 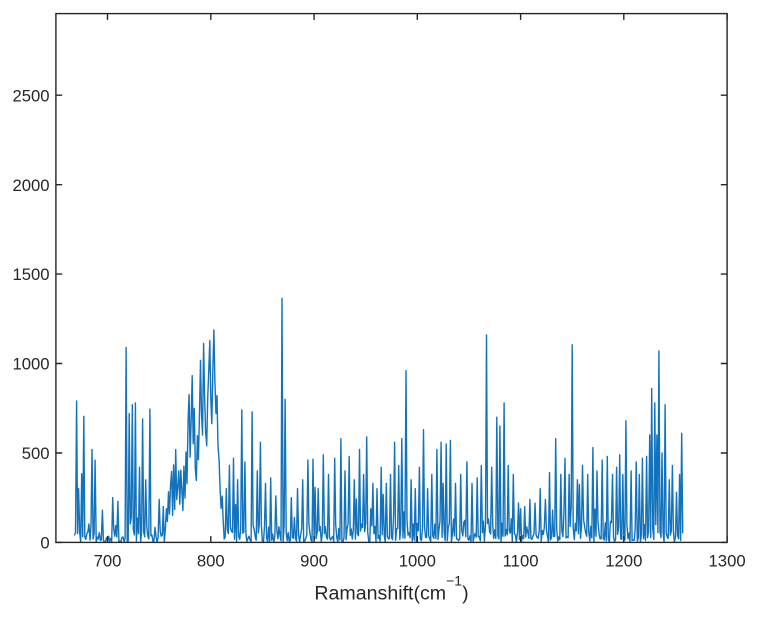 What do you see at coordinates (521, 561) in the screenshot?
I see `svg-text: 1100` at bounding box center [521, 561].